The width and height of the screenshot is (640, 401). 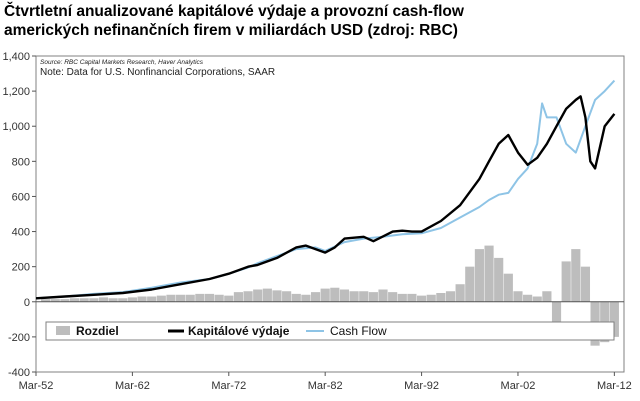 I want to click on y-tick-label: 600, so click(x=21, y=197).